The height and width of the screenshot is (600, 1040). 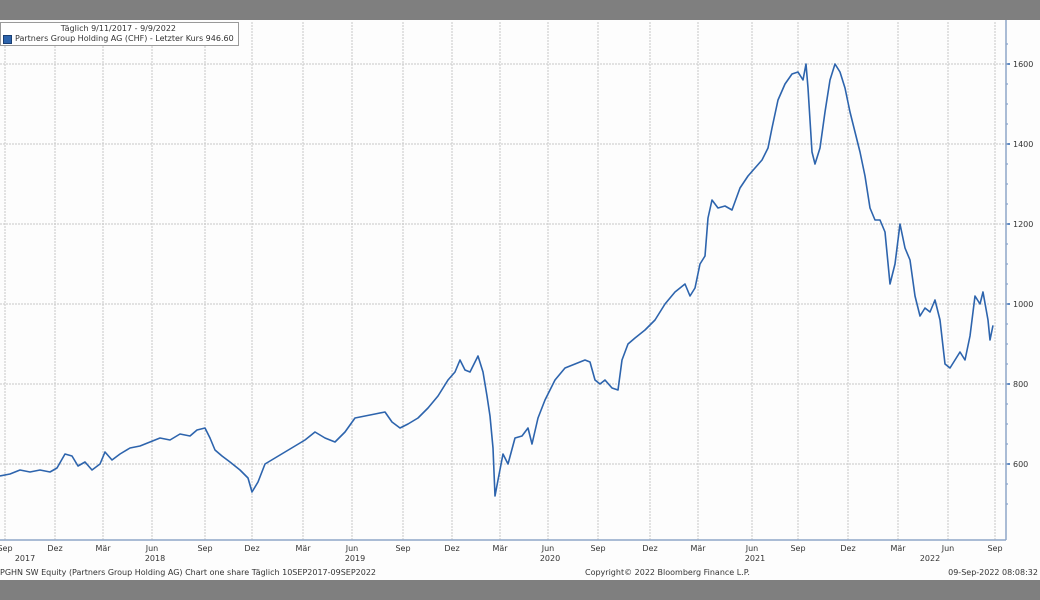 What do you see at coordinates (993, 572) in the screenshot?
I see `footer-timestamp: 09-Sep-2022 08:08:32` at bounding box center [993, 572].